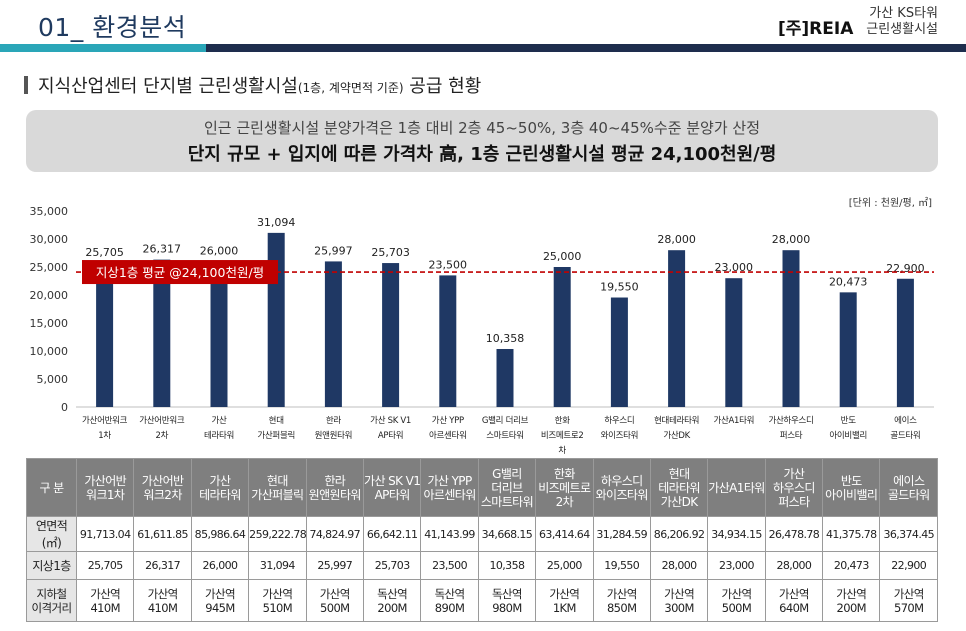 The width and height of the screenshot is (966, 631). Describe the element at coordinates (162, 607) in the screenshot. I see `cell-line: 410M` at that location.